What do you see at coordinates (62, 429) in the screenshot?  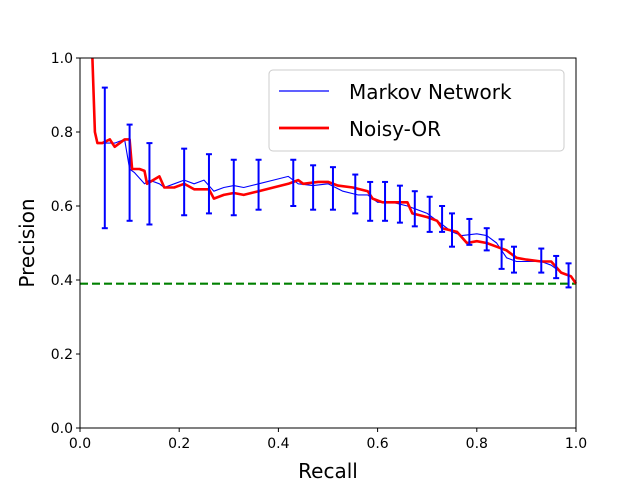 I see `y-tick-label: 0.0` at bounding box center [62, 429].